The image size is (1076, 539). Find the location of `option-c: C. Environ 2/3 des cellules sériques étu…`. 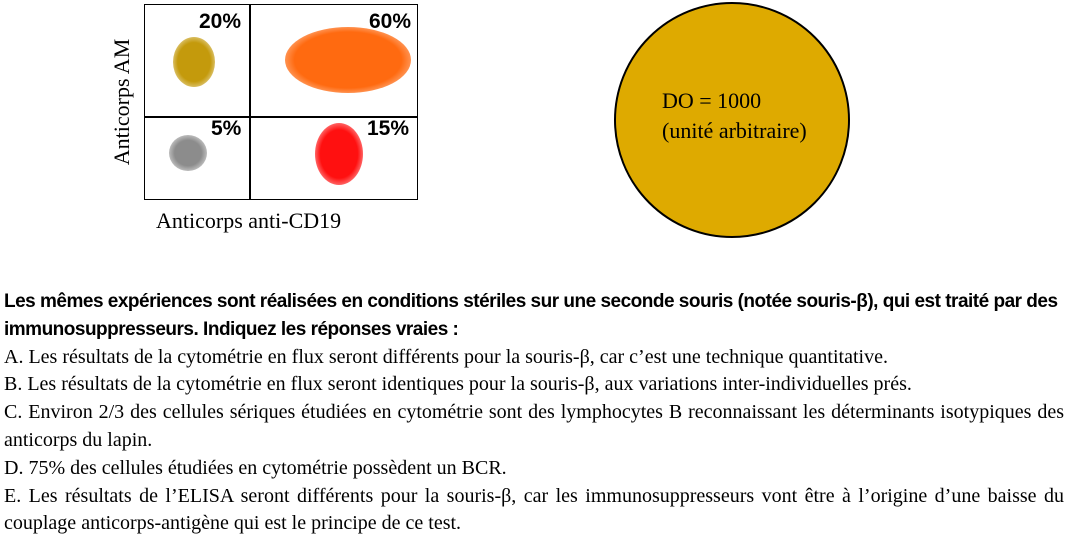

option-c: C. Environ 2/3 des cellules sériques étu… is located at coordinates (534, 426).